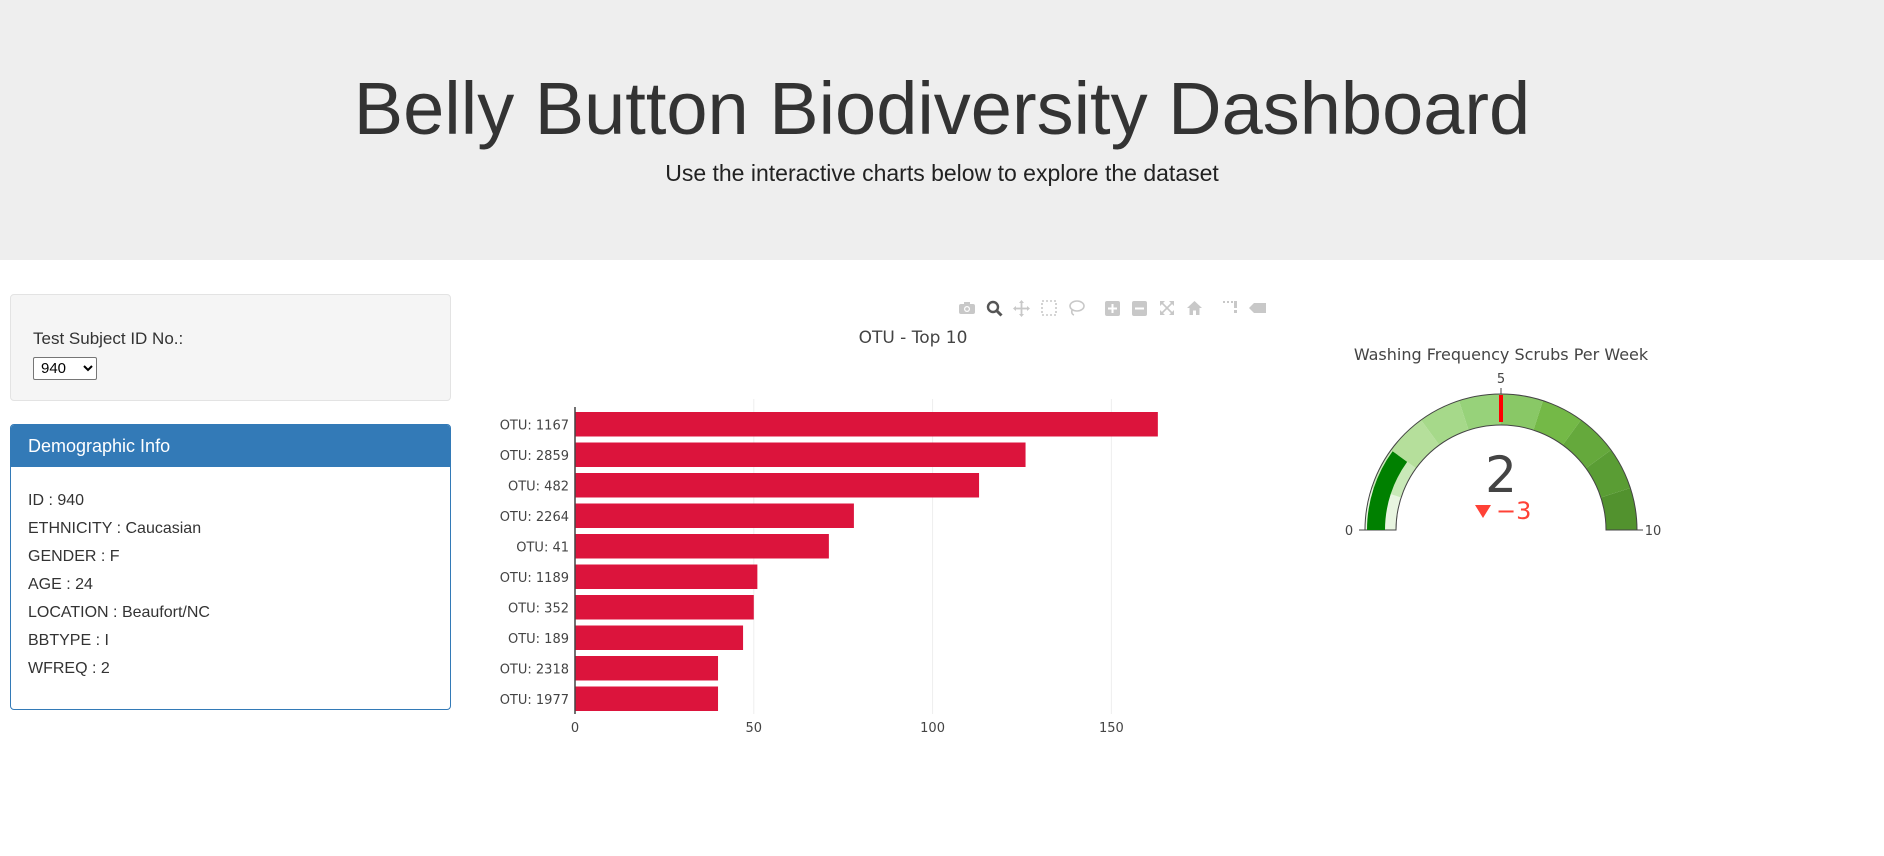 The width and height of the screenshot is (1884, 856). What do you see at coordinates (1111, 728) in the screenshot?
I see `x-tick-label: 150` at bounding box center [1111, 728].